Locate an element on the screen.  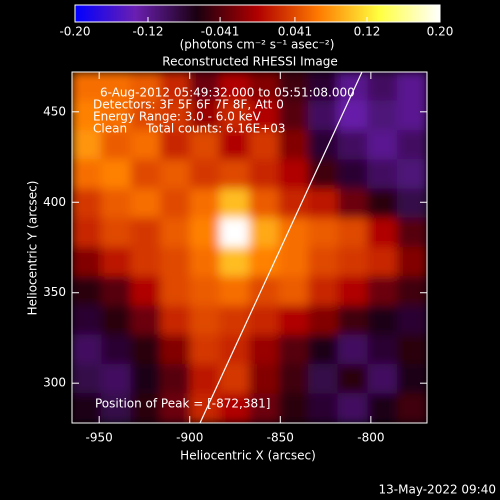
x-tick-label: -900 is located at coordinates (189, 438).